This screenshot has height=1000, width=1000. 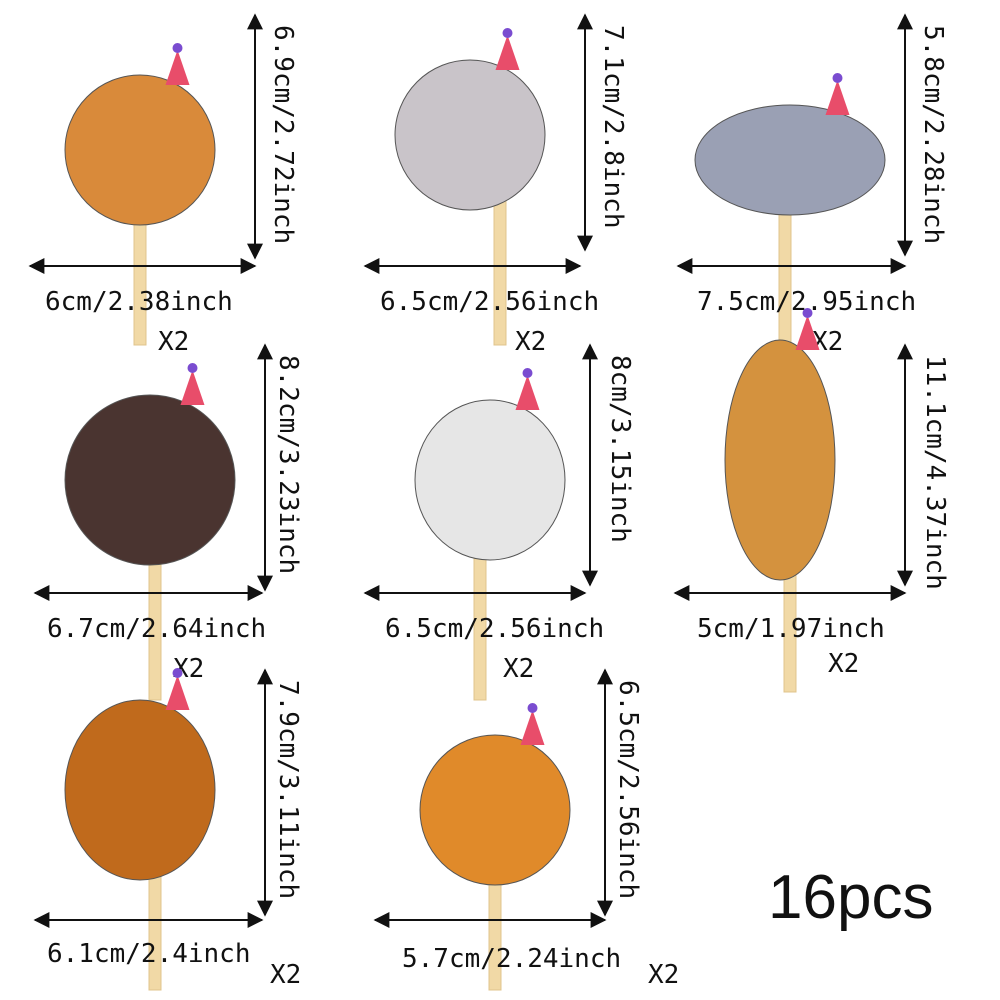 What do you see at coordinates (935, 472) in the screenshot?
I see `height-label: 11.1cm/4.37inch` at bounding box center [935, 472].